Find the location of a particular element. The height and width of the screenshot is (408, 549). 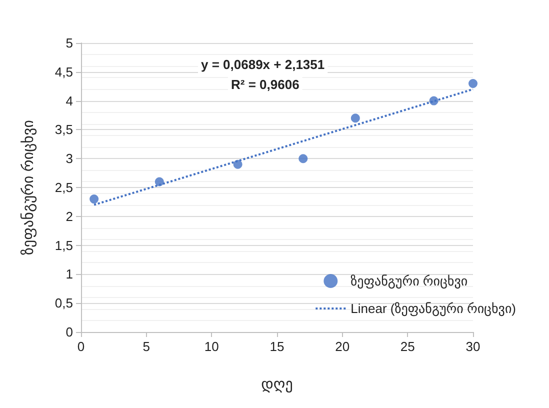

x-tick-label: 5 is located at coordinates (146, 346).